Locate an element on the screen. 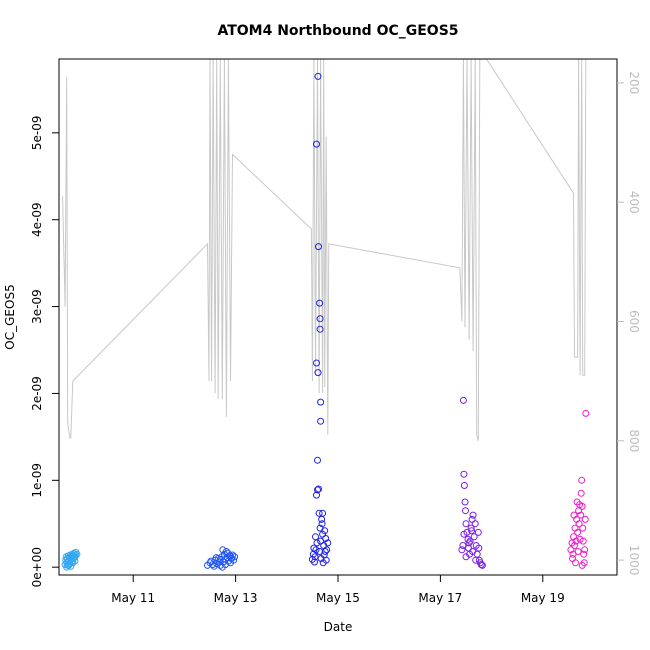 This screenshot has height=650, width=650. right-tick-label-1: 400 is located at coordinates (634, 202).